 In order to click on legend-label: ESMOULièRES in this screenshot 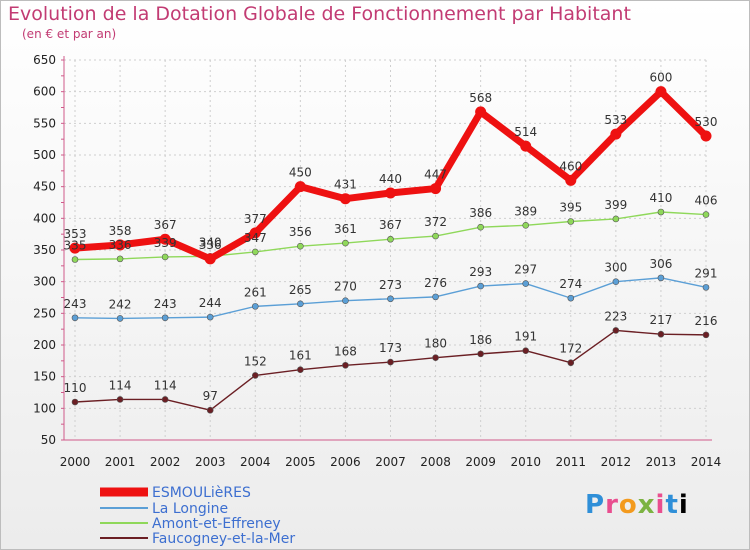, I will do `click(201, 493)`.